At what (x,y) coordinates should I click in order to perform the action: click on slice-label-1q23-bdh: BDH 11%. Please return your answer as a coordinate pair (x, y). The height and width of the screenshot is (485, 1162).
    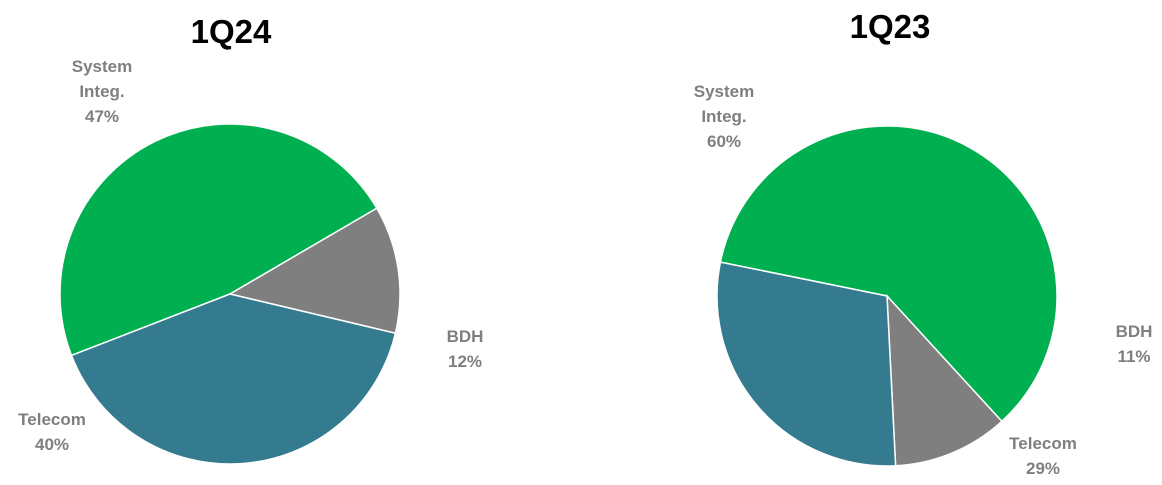
    Looking at the image, I should click on (1134, 344).